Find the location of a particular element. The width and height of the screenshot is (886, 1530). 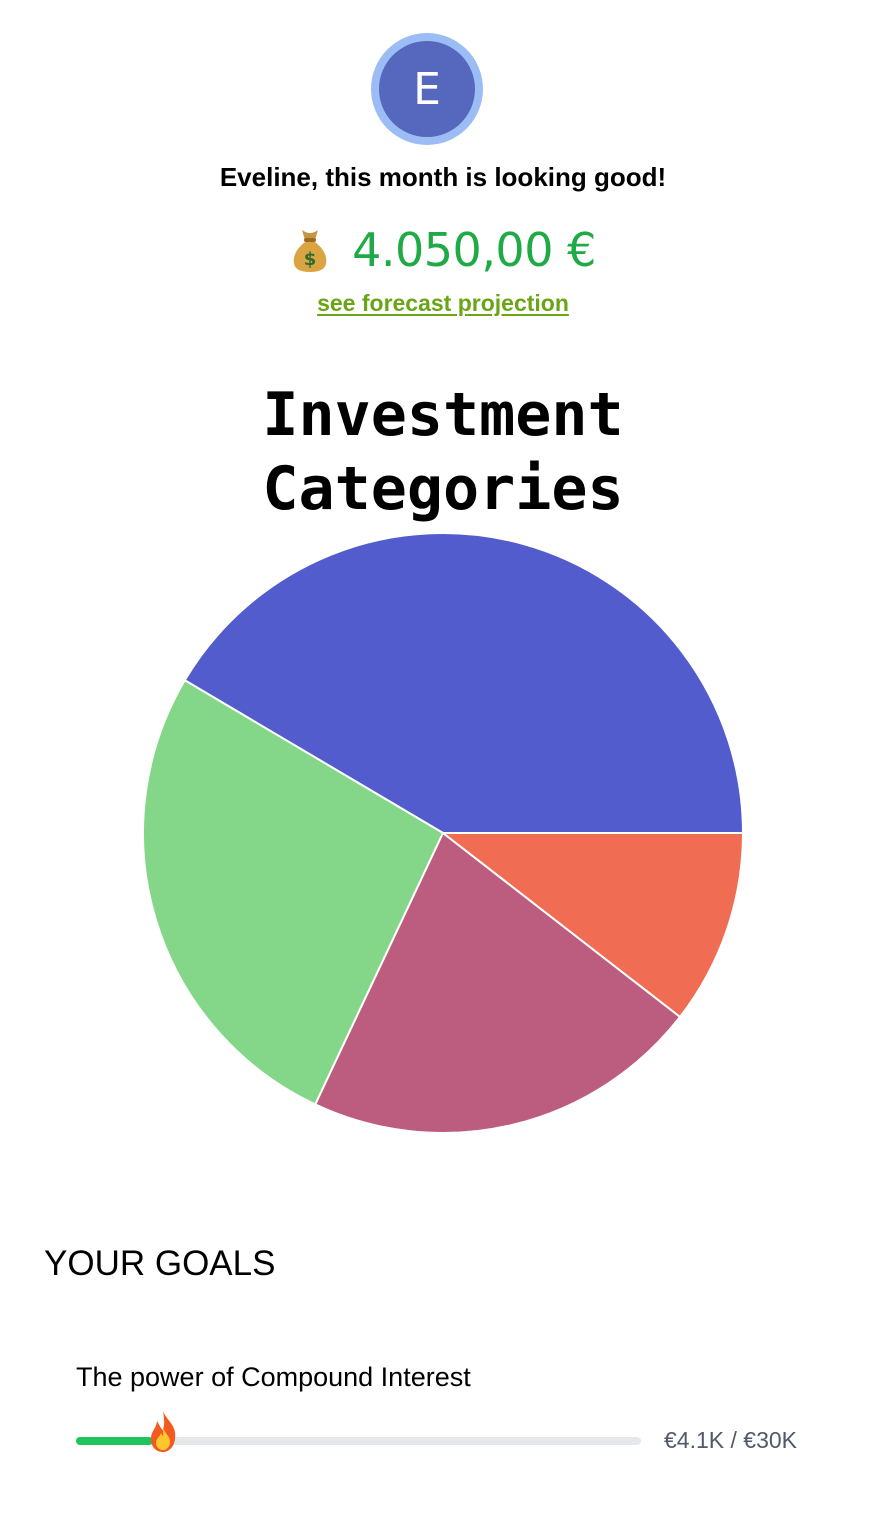

goals-heading: YOUR GOALS is located at coordinates (160, 1263).